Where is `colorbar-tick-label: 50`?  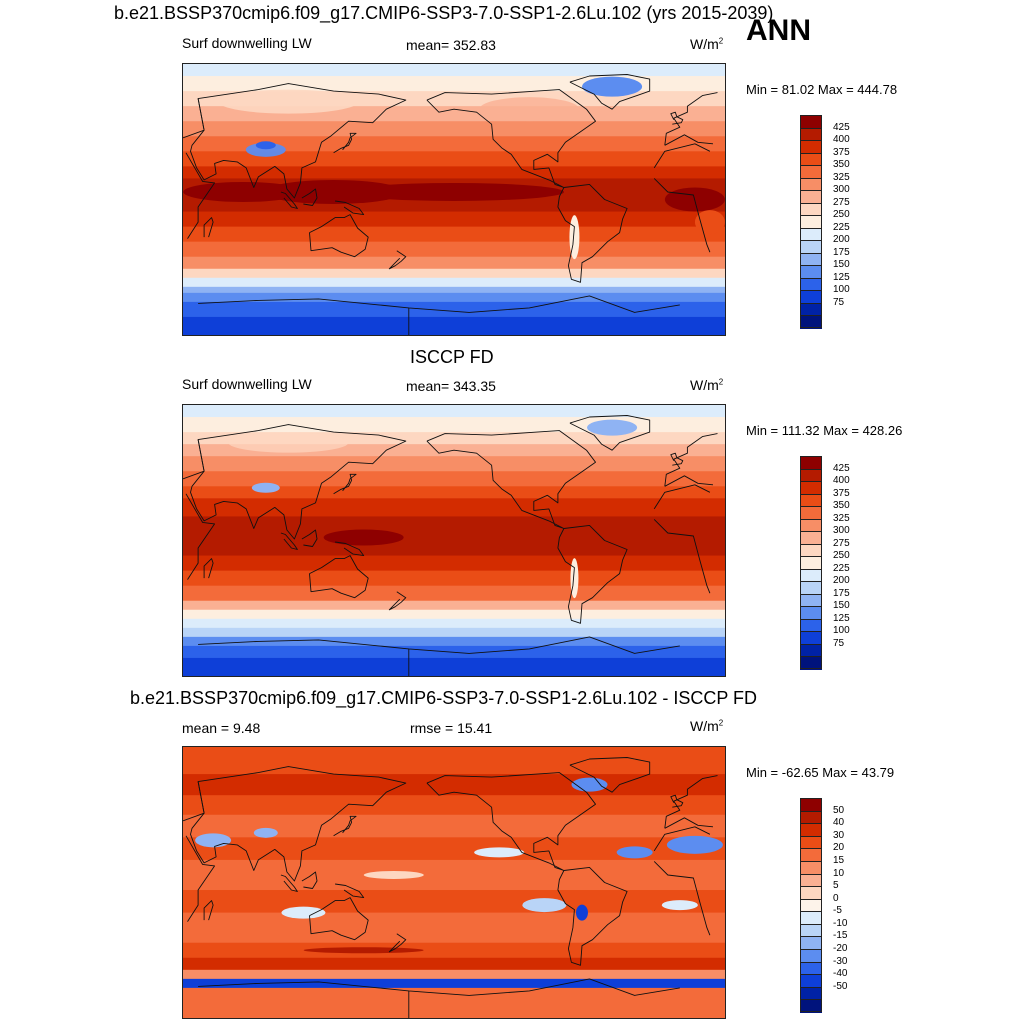
colorbar-tick-label: 50 is located at coordinates (839, 810).